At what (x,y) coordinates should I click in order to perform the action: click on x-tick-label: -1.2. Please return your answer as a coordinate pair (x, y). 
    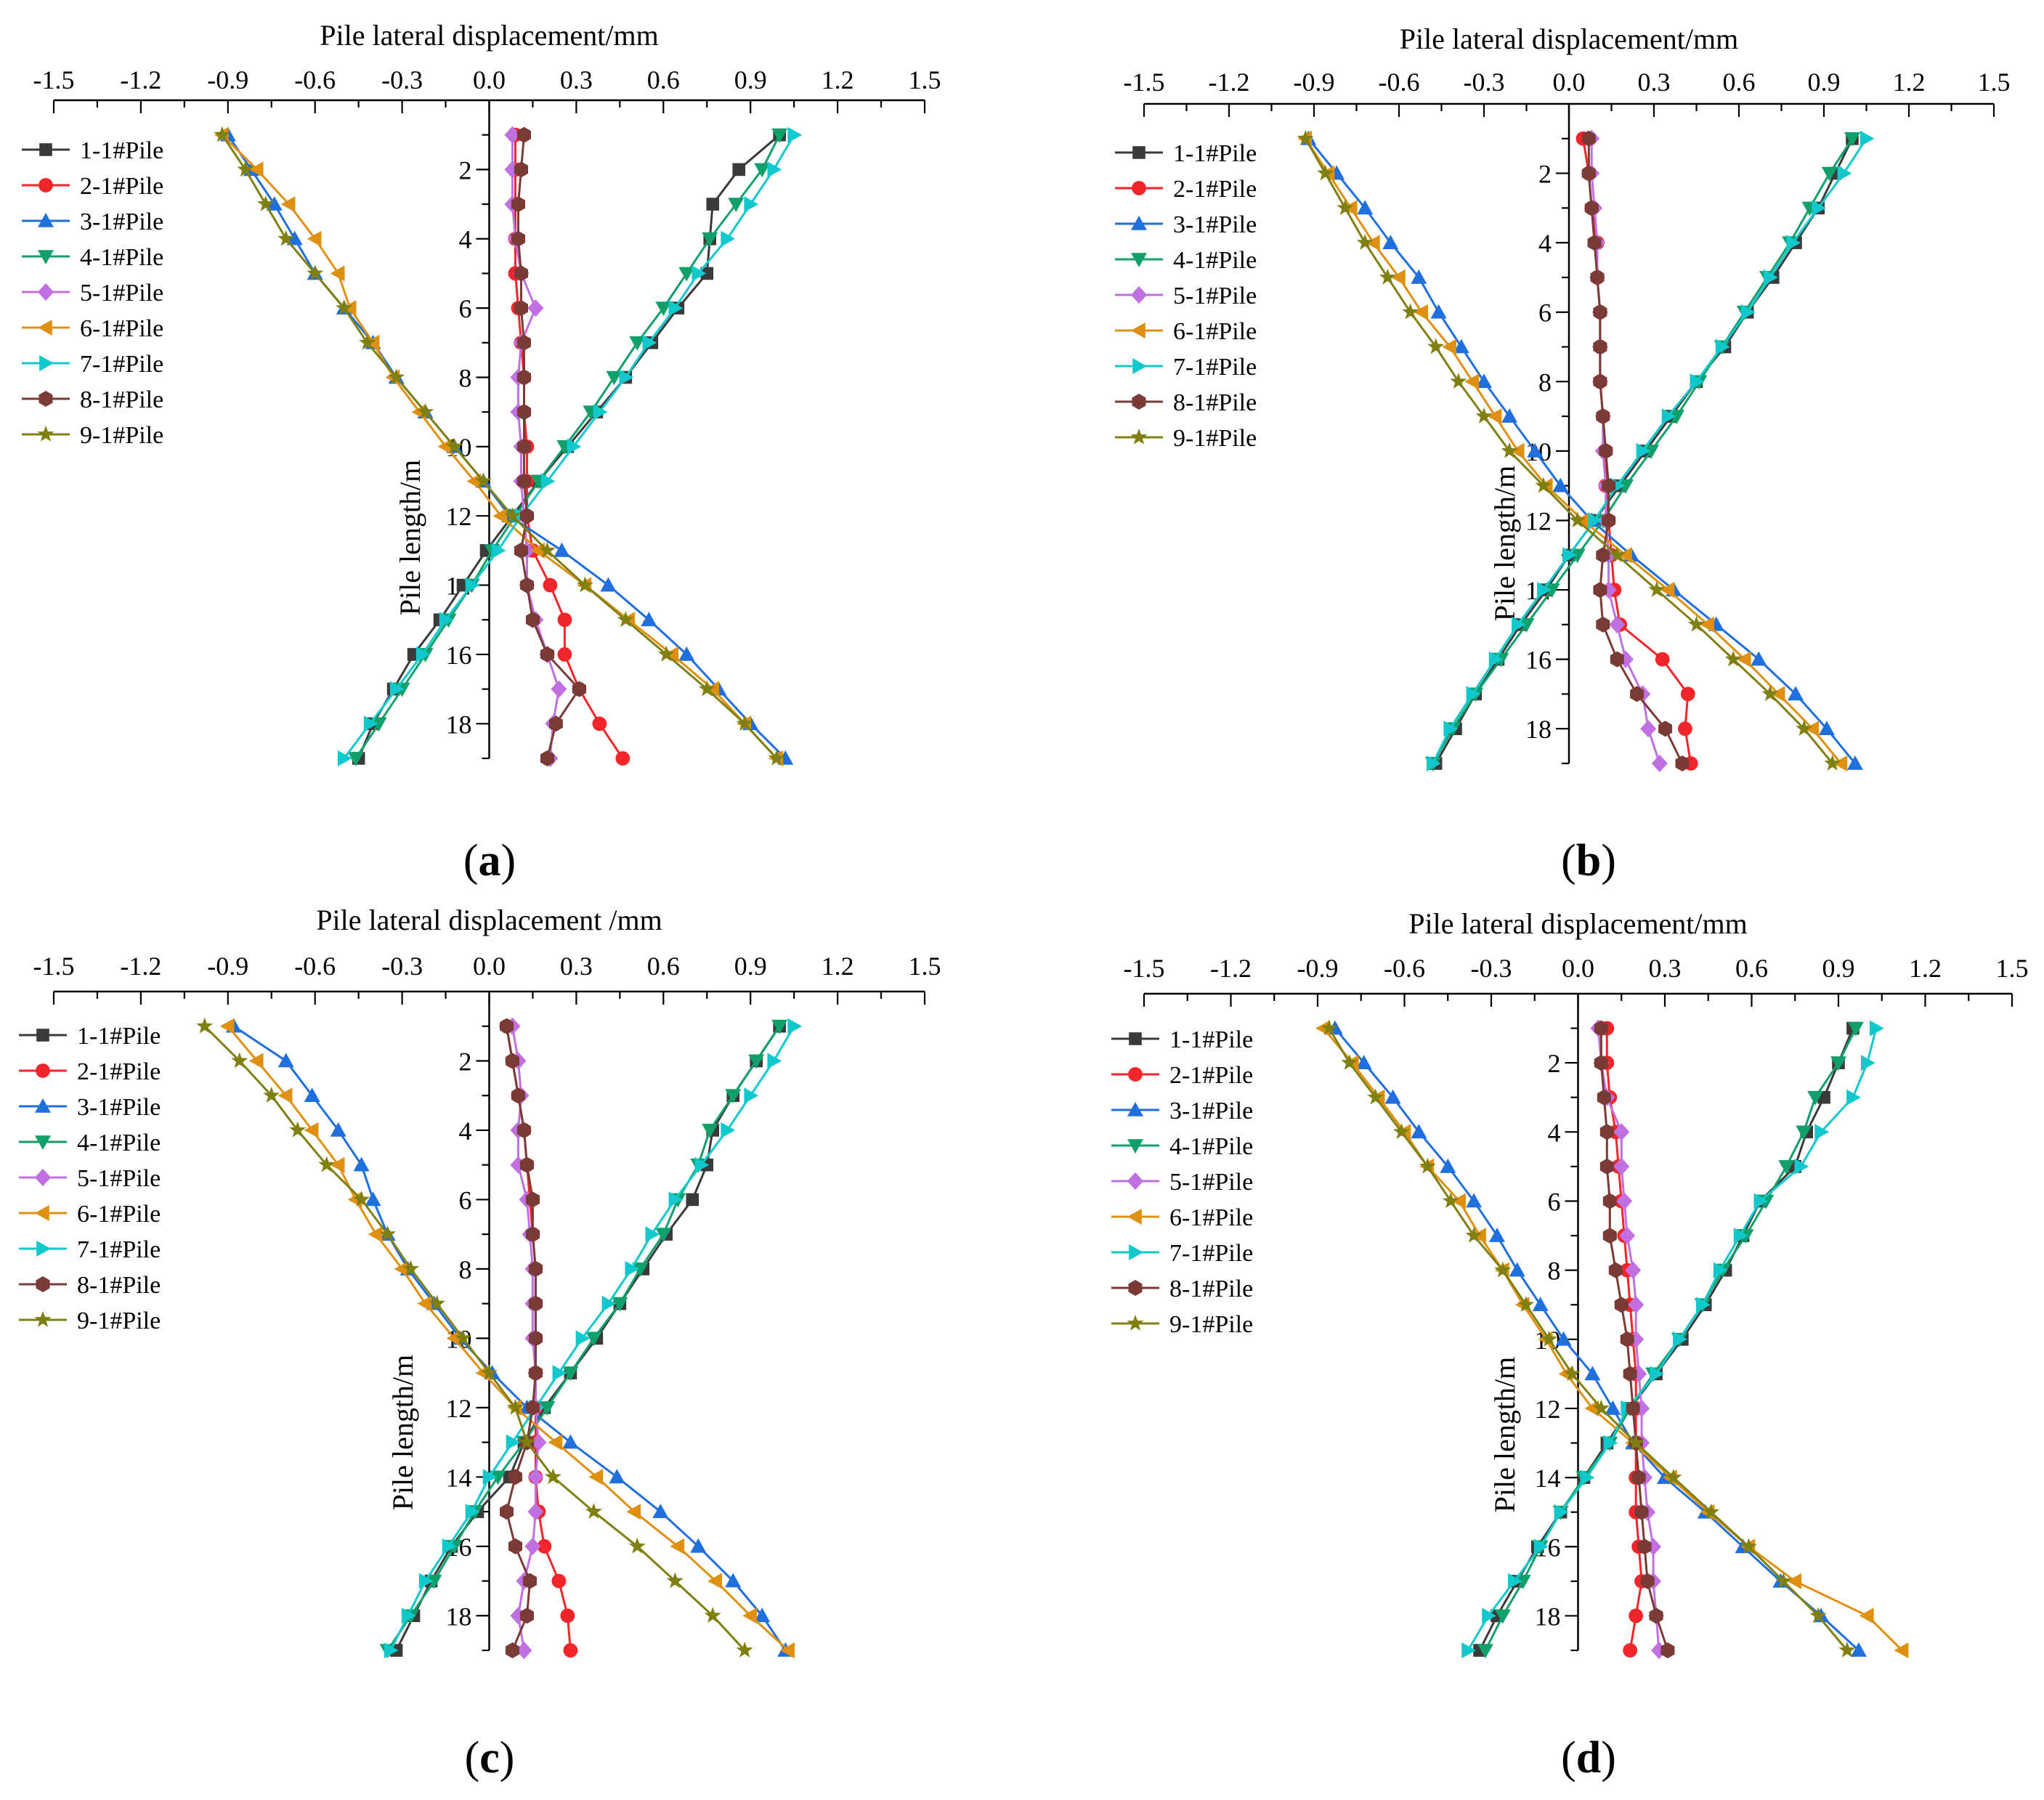
    Looking at the image, I should click on (1231, 969).